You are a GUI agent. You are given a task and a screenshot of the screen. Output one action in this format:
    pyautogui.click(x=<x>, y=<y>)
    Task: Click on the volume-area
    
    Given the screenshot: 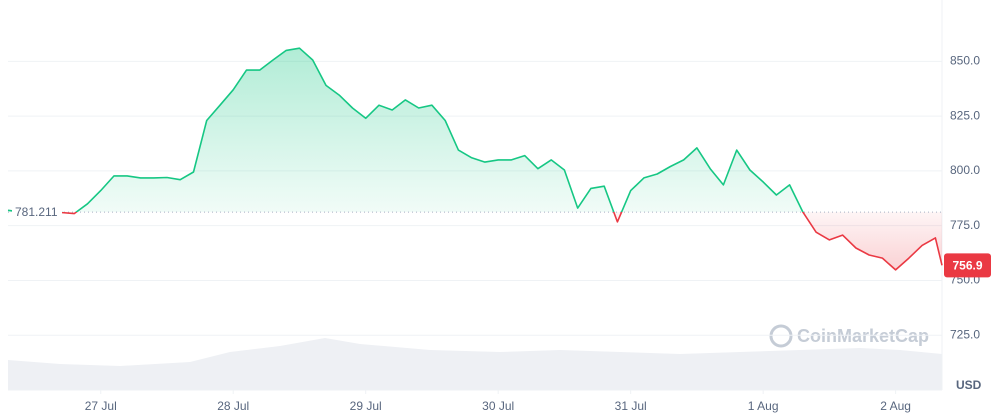 What is the action you would take?
    pyautogui.click(x=475, y=364)
    